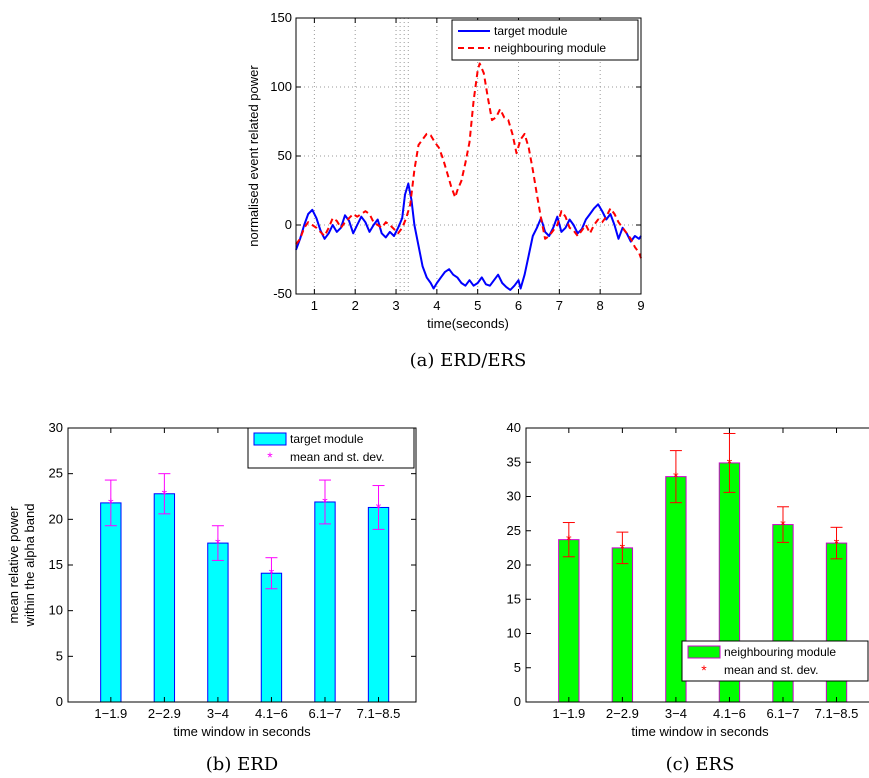 Image resolution: width=869 pixels, height=778 pixels. What do you see at coordinates (59, 701) in the screenshot?
I see `panel-b-ytick-label: 0` at bounding box center [59, 701].